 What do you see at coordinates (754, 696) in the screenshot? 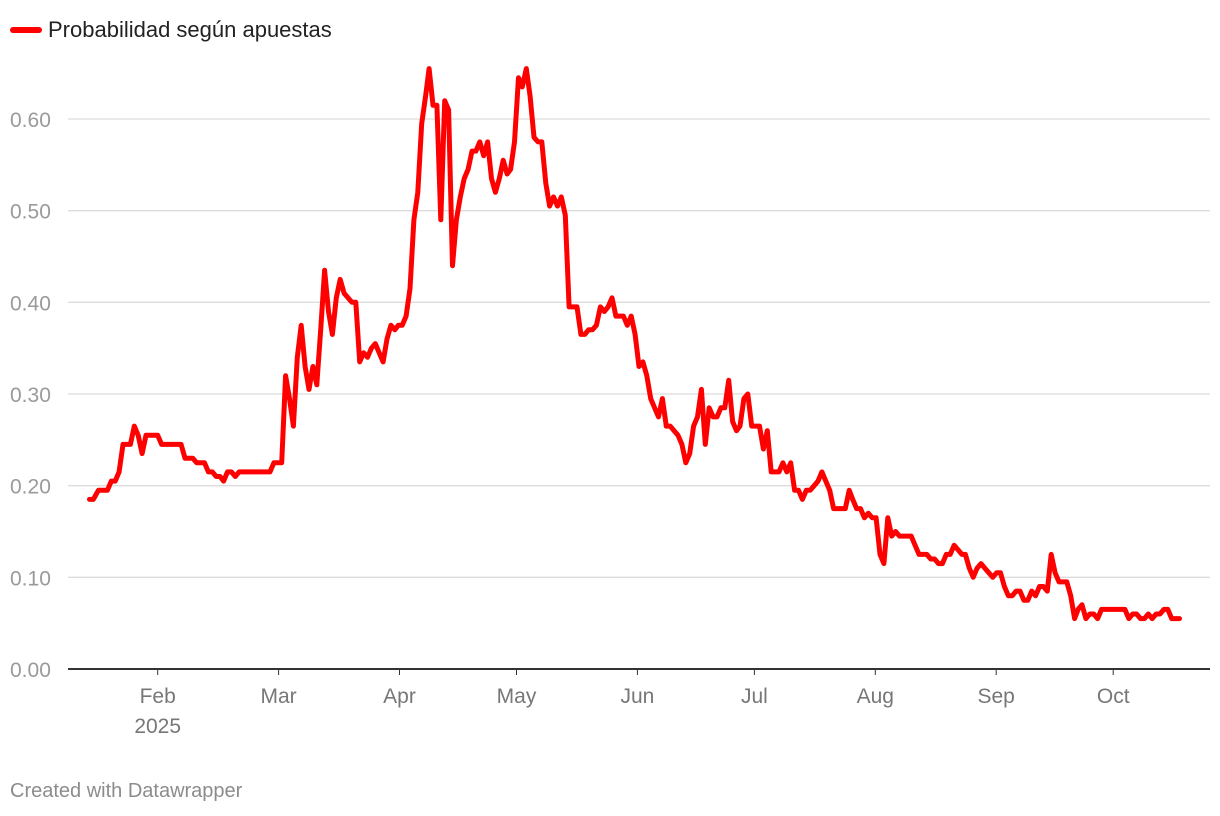
I see `x-tick-label: Jul` at bounding box center [754, 696].